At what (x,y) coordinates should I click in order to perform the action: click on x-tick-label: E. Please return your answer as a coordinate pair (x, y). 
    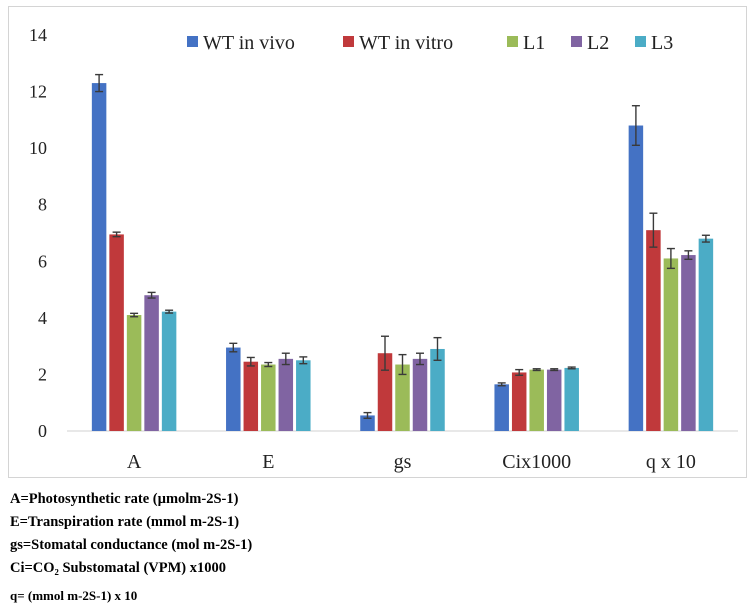
    Looking at the image, I should click on (268, 462).